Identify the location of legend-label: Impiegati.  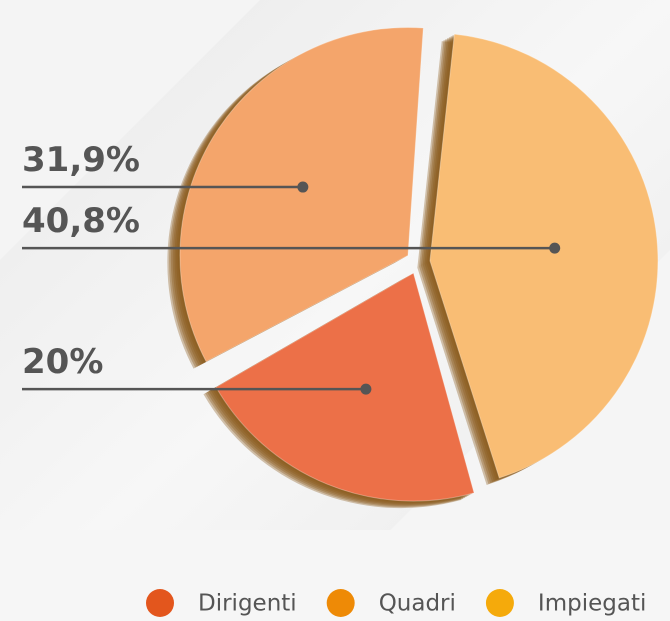
(592, 604).